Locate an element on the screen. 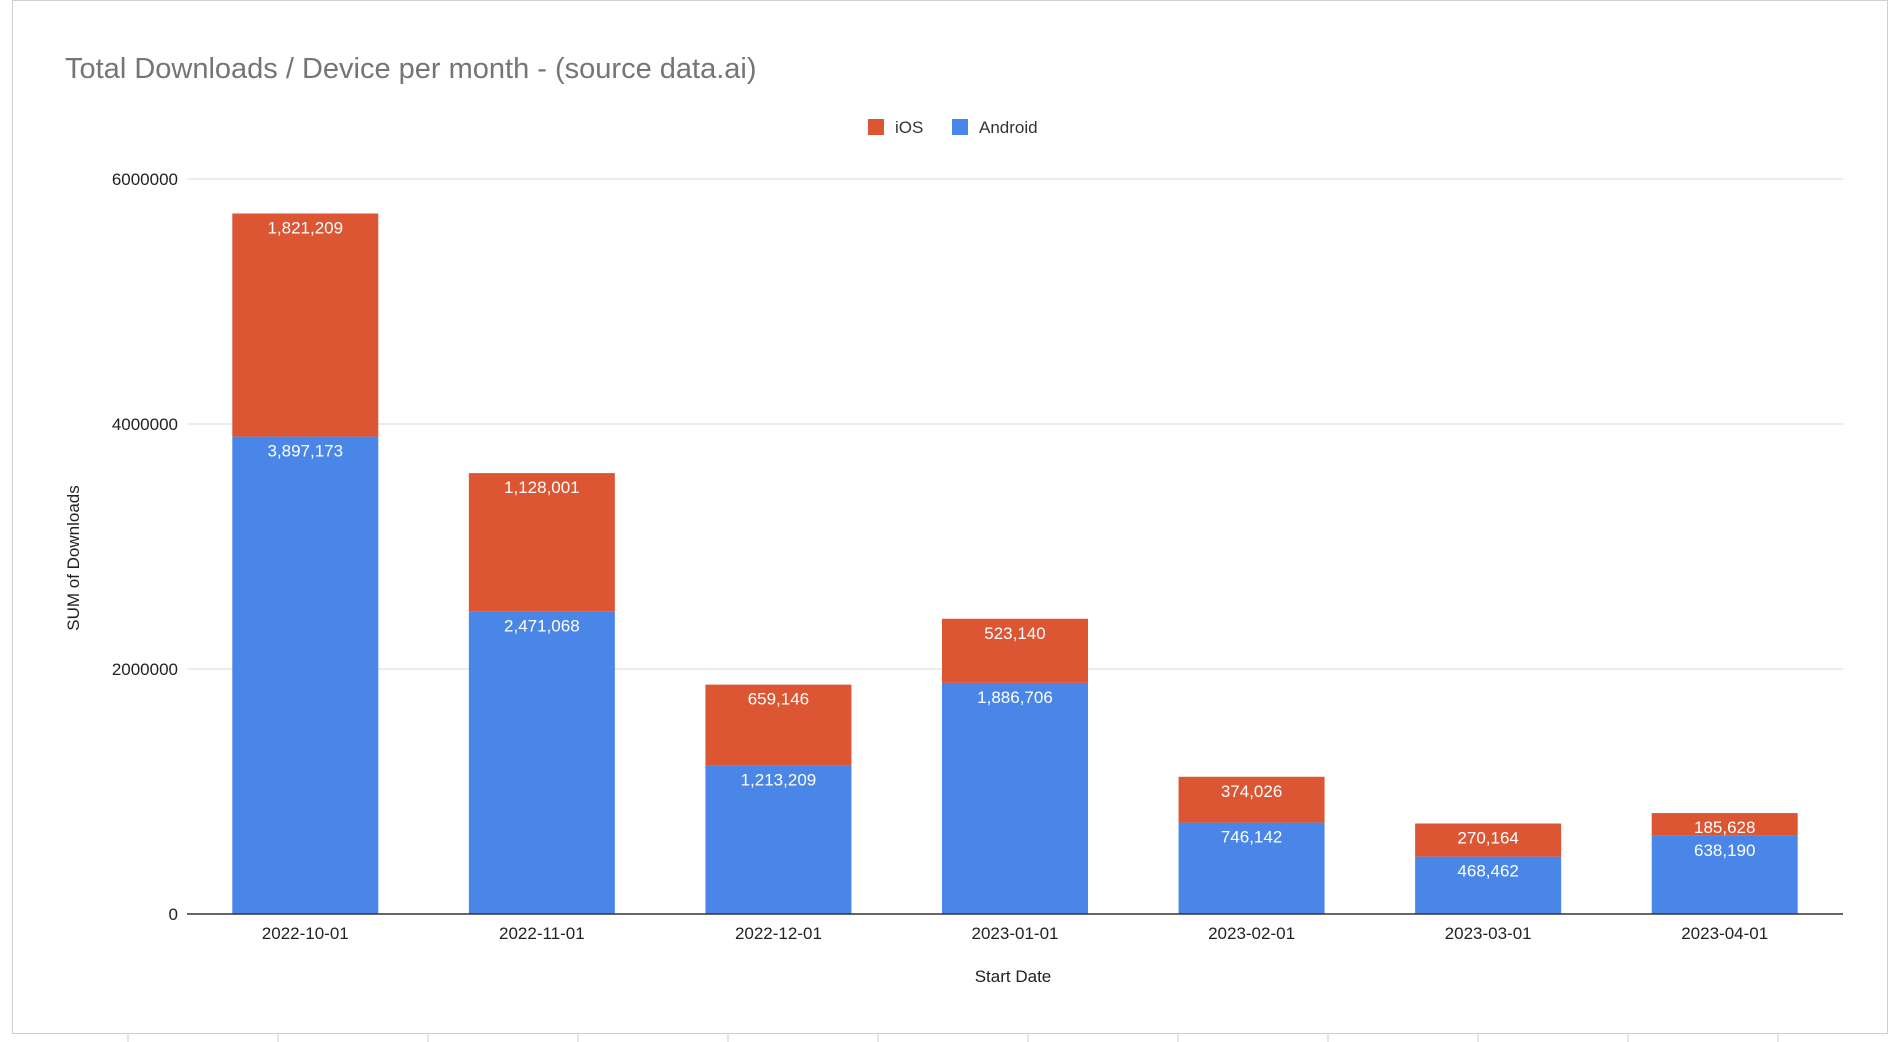  data-label-android: 746,142 is located at coordinates (1251, 837).